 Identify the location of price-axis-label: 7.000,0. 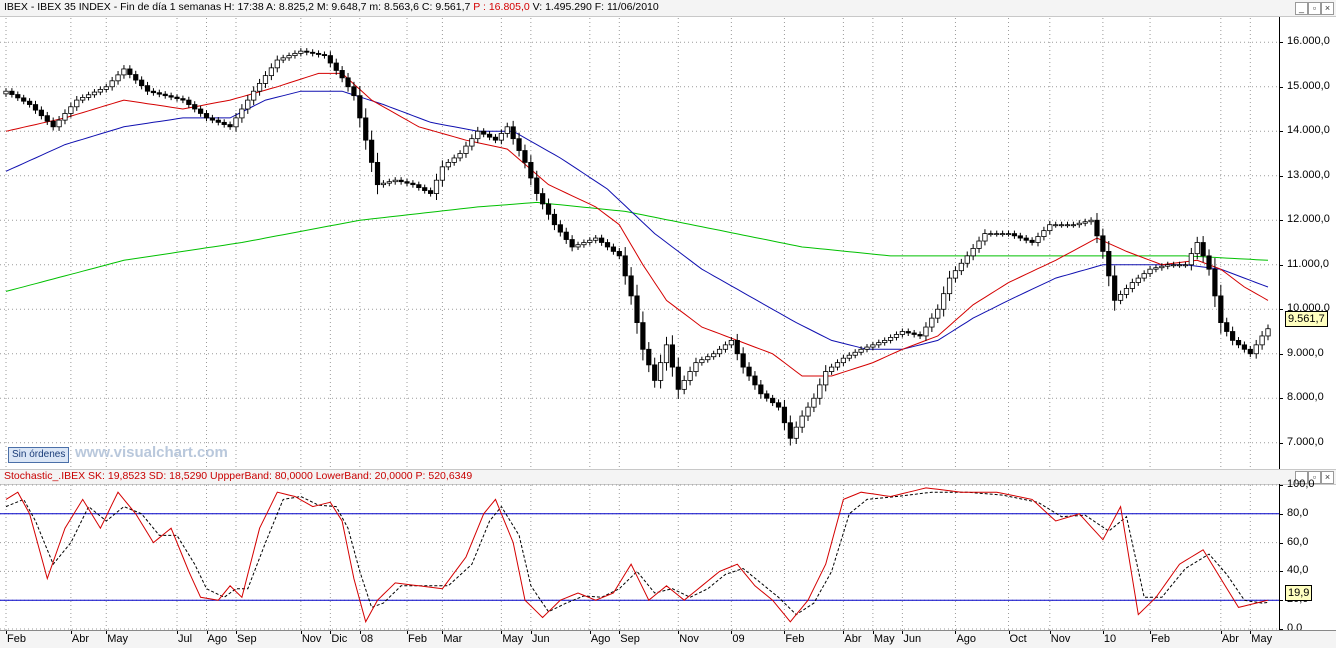
(1305, 441).